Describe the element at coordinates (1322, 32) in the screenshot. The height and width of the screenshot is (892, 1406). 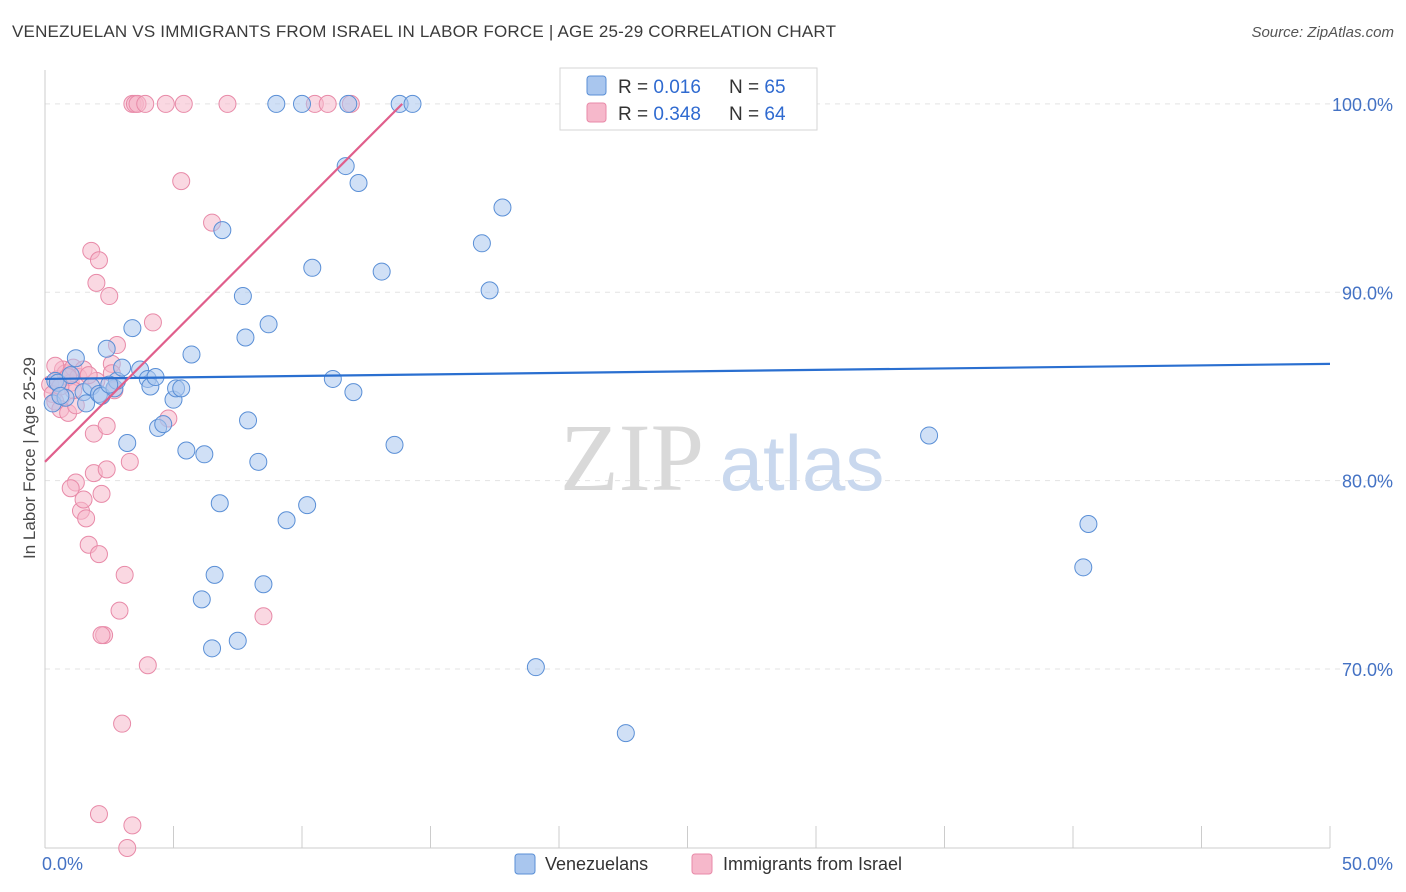
I see `source-attribution: Source: ZipAtlas.com` at that location.